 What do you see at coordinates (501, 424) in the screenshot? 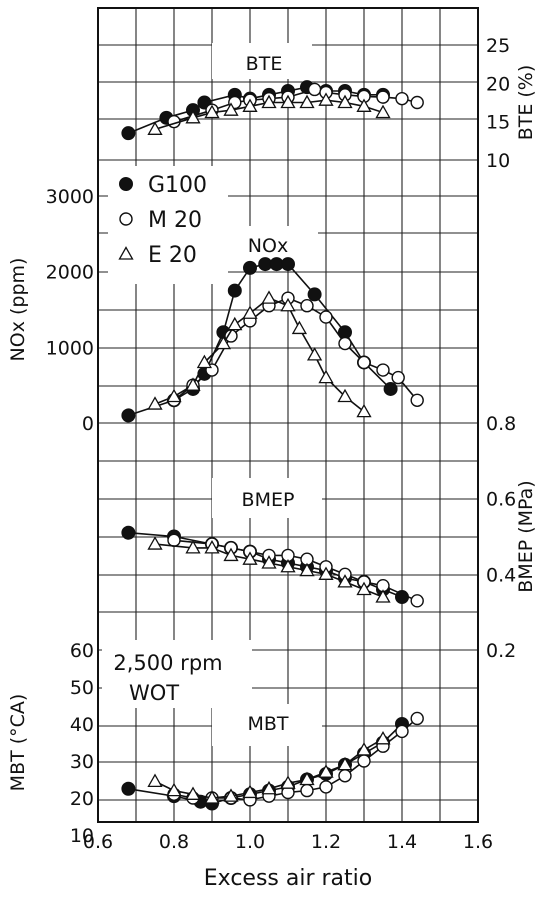
I see `y-tick-label: 0.8` at bounding box center [501, 424].